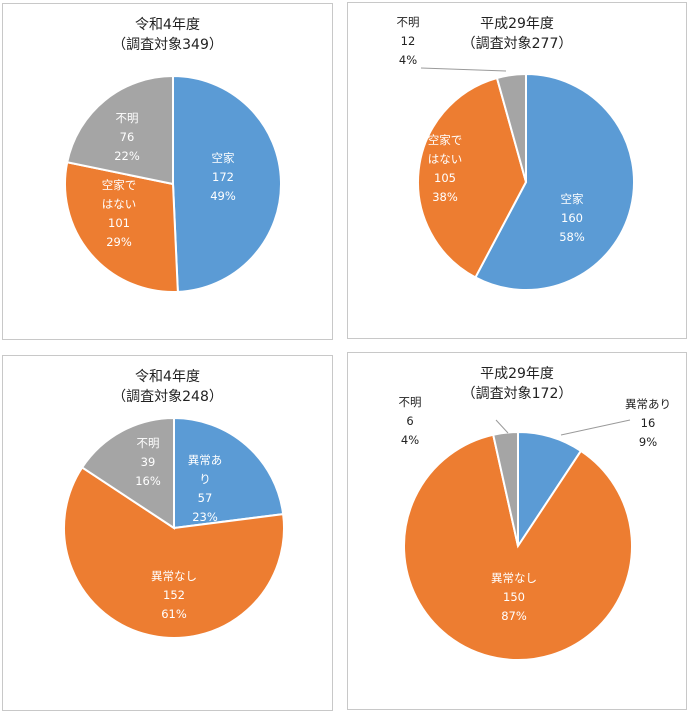 This screenshot has height=714, width=690. I want to click on slice-label-value: 150, so click(514, 597).